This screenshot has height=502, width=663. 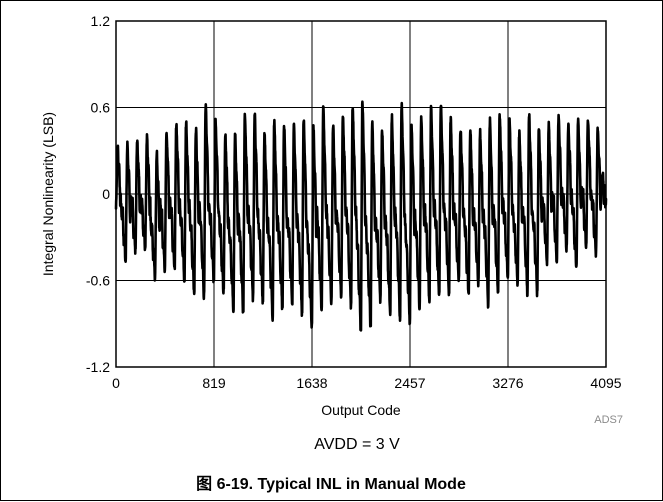 What do you see at coordinates (361, 410) in the screenshot?
I see `x-axis-label: Output Code` at bounding box center [361, 410].